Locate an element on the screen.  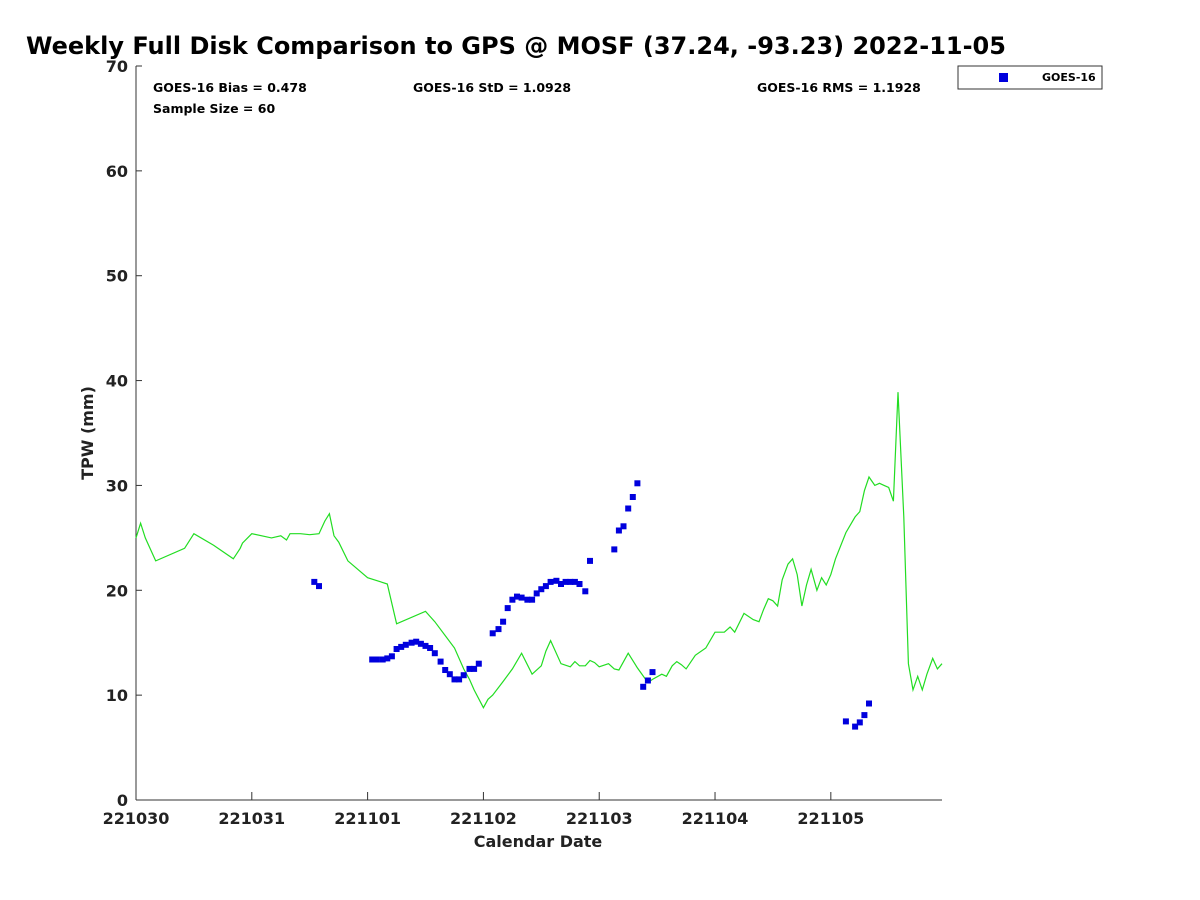
x-axis-label: Calendar Date is located at coordinates (538, 841).